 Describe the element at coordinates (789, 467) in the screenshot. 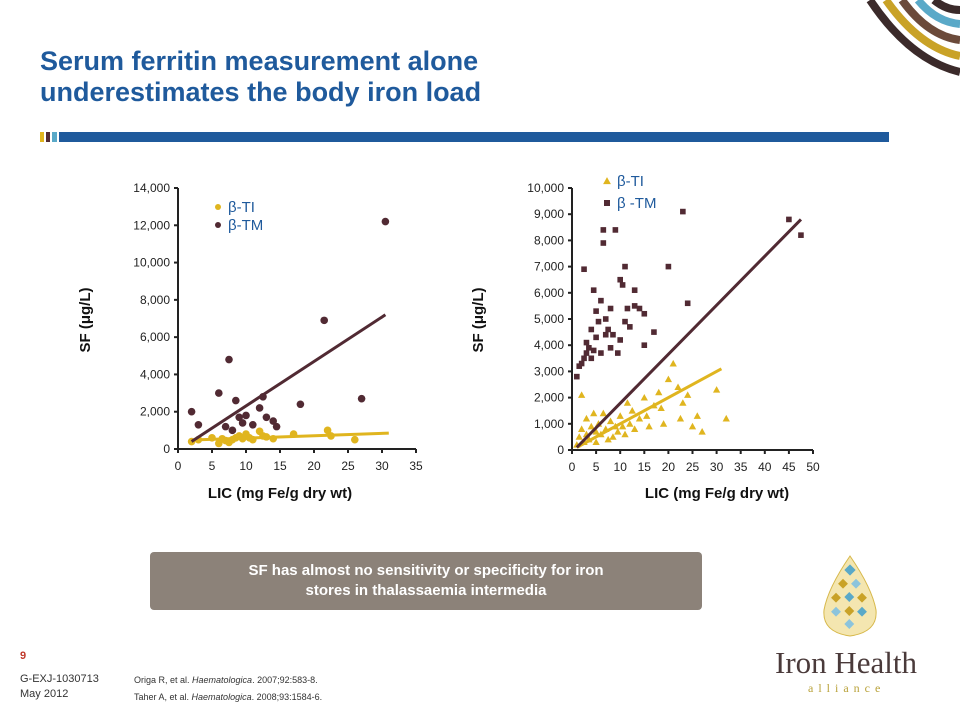

I see `x-tick-label: 45` at that location.